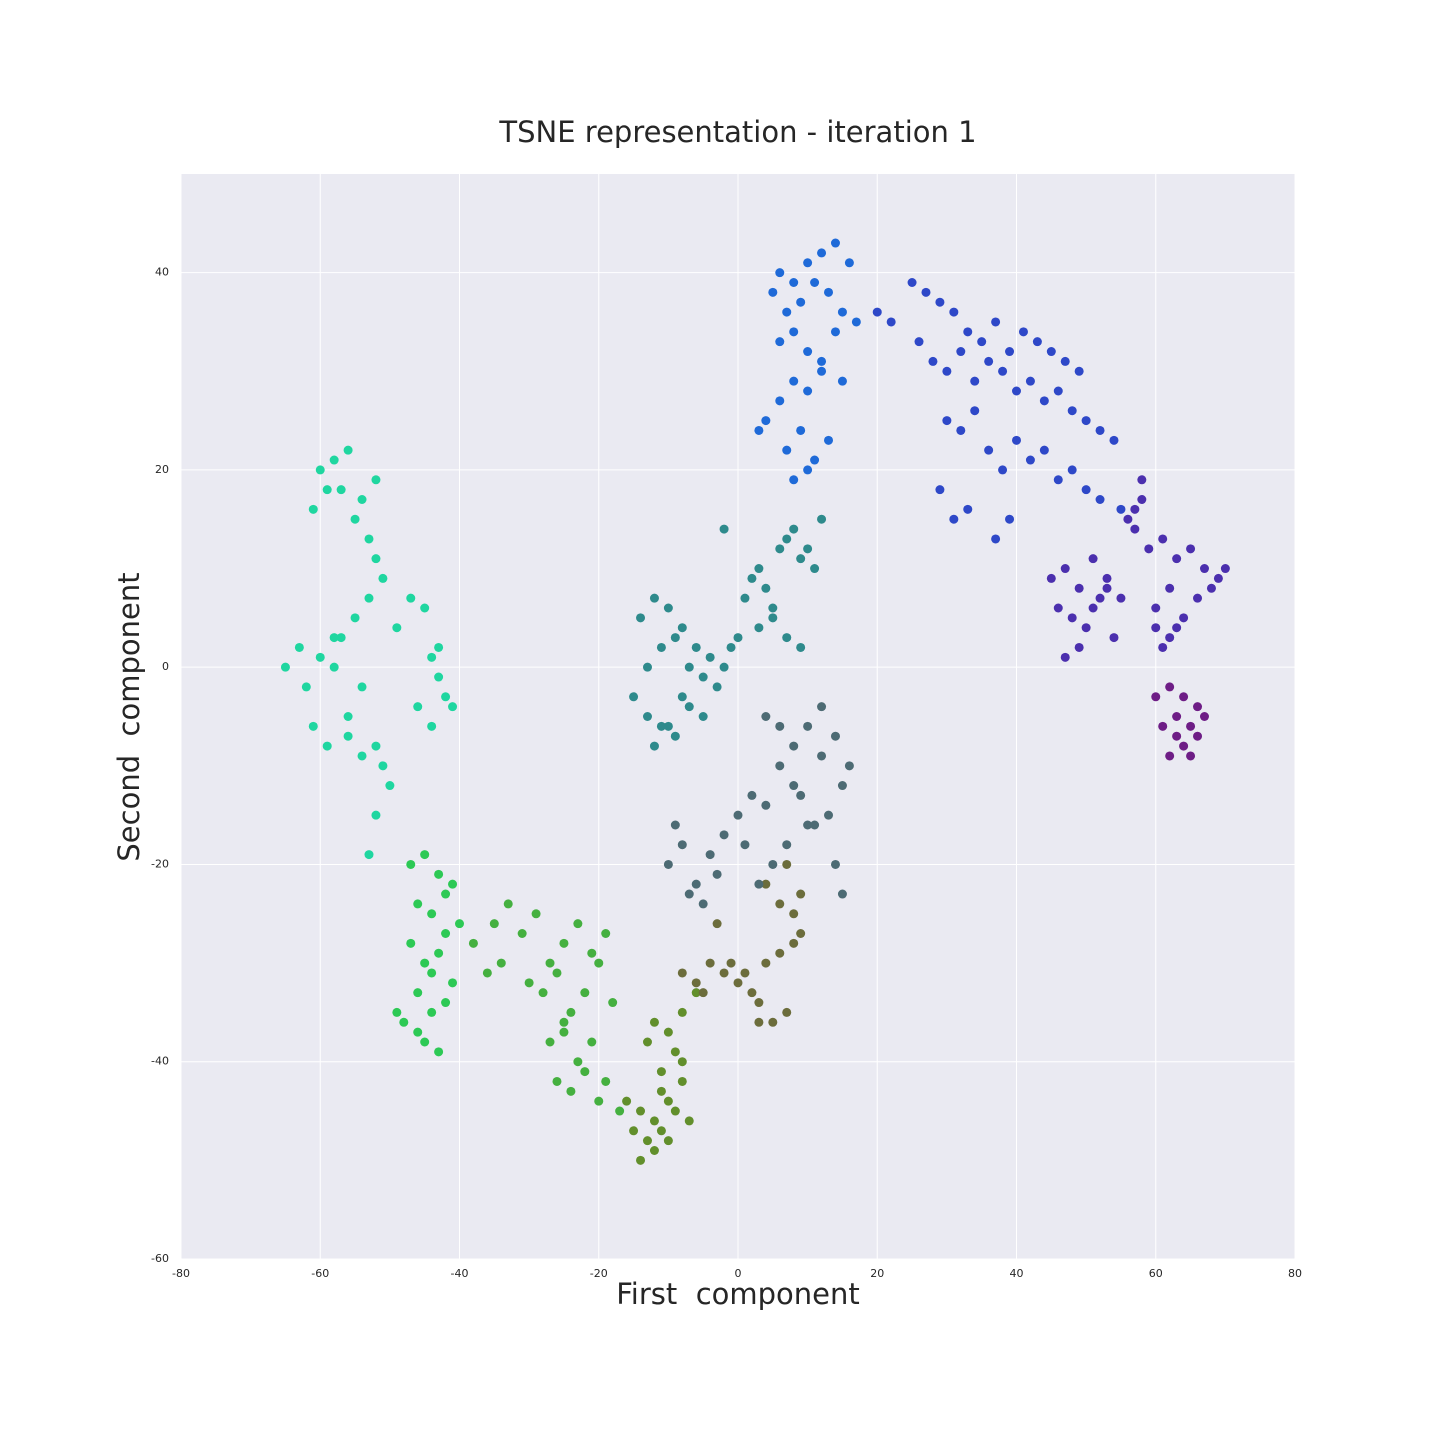 This screenshot has height=1440, width=1440. I want to click on x-tick-label: 0, so click(738, 1273).